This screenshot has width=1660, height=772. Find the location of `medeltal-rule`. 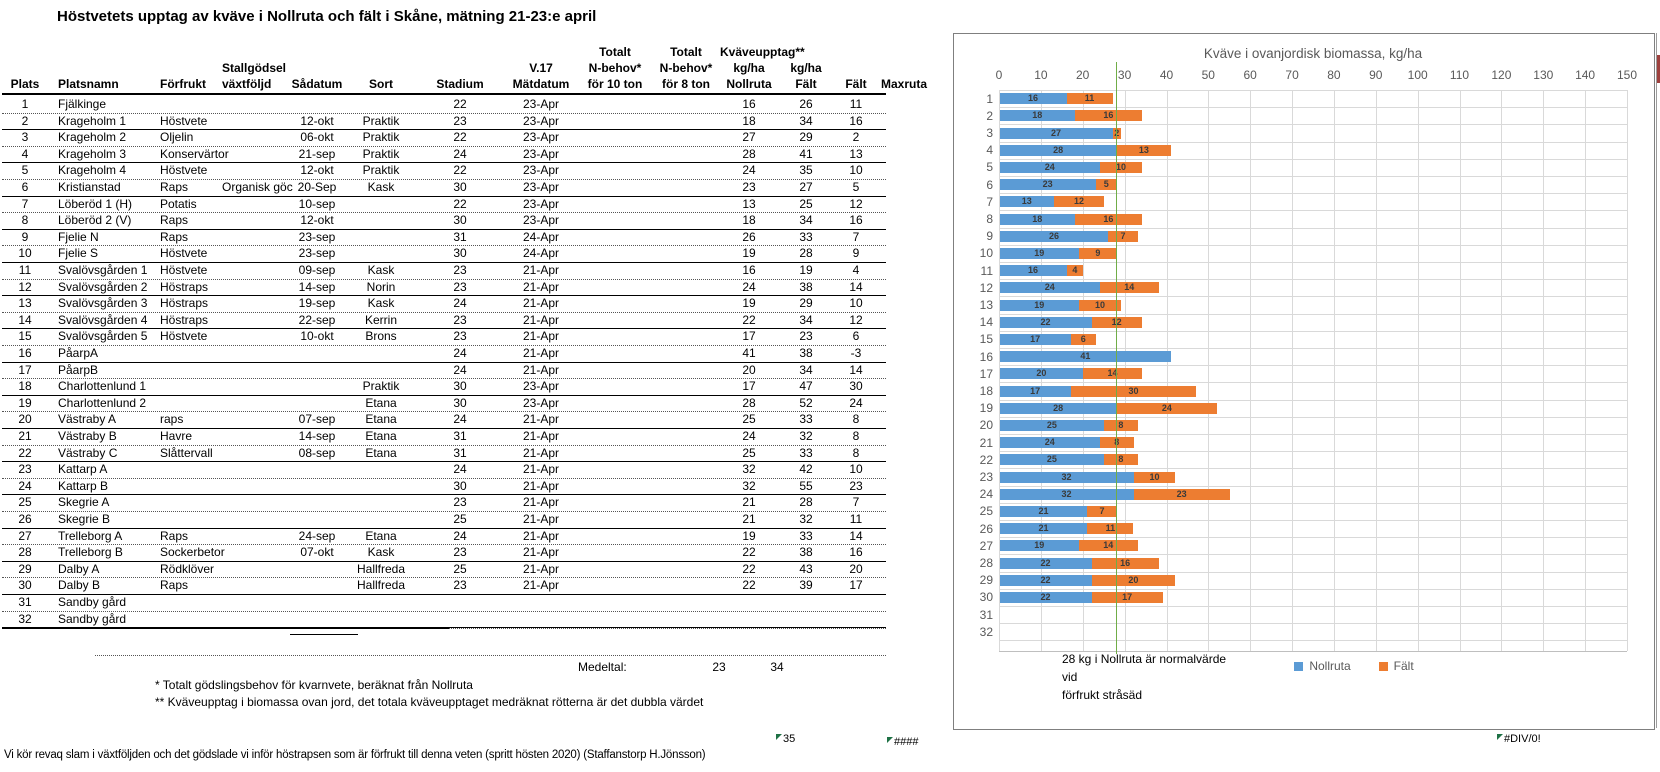

medeltal-rule is located at coordinates (490, 655).